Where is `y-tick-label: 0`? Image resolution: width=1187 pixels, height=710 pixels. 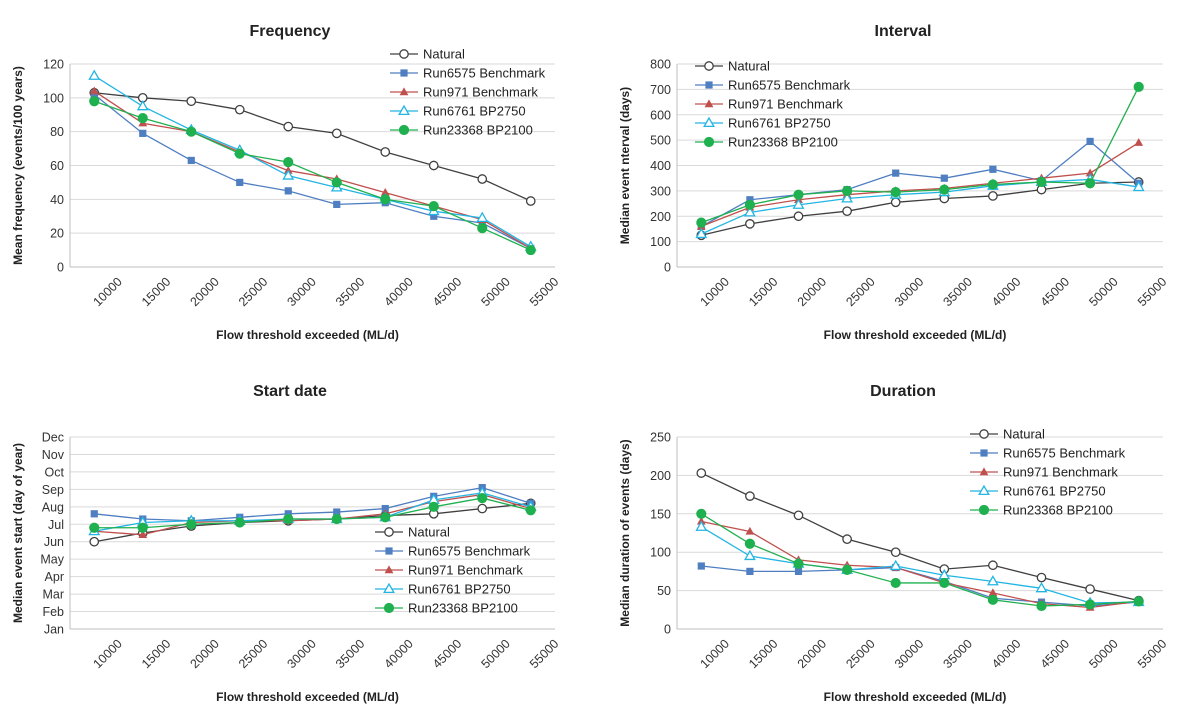
y-tick-label: 0 is located at coordinates (667, 268).